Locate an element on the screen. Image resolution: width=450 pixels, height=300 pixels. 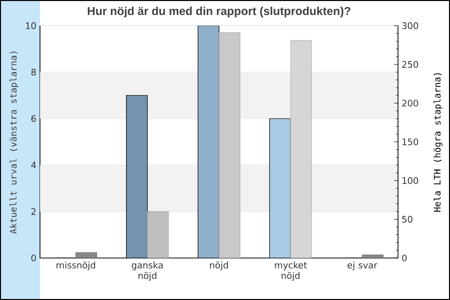
bar is located at coordinates (87, 255).